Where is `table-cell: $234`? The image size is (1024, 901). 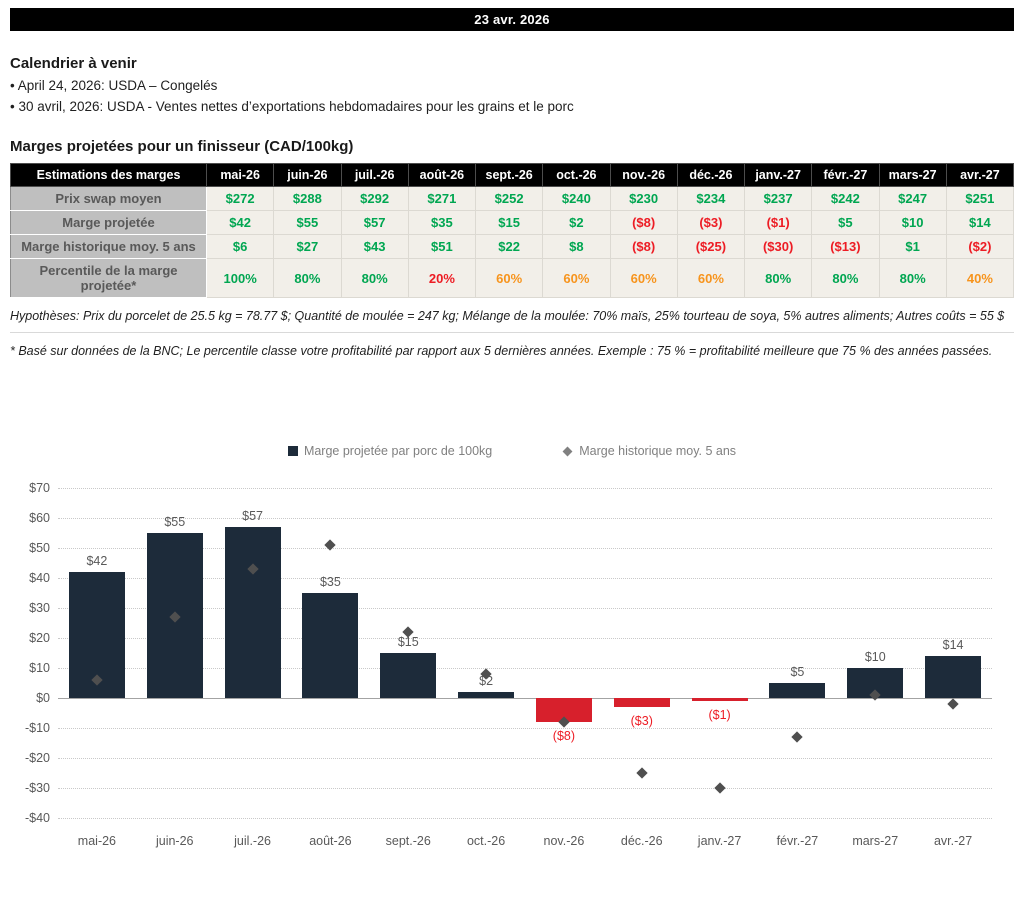 table-cell: $234 is located at coordinates (711, 198).